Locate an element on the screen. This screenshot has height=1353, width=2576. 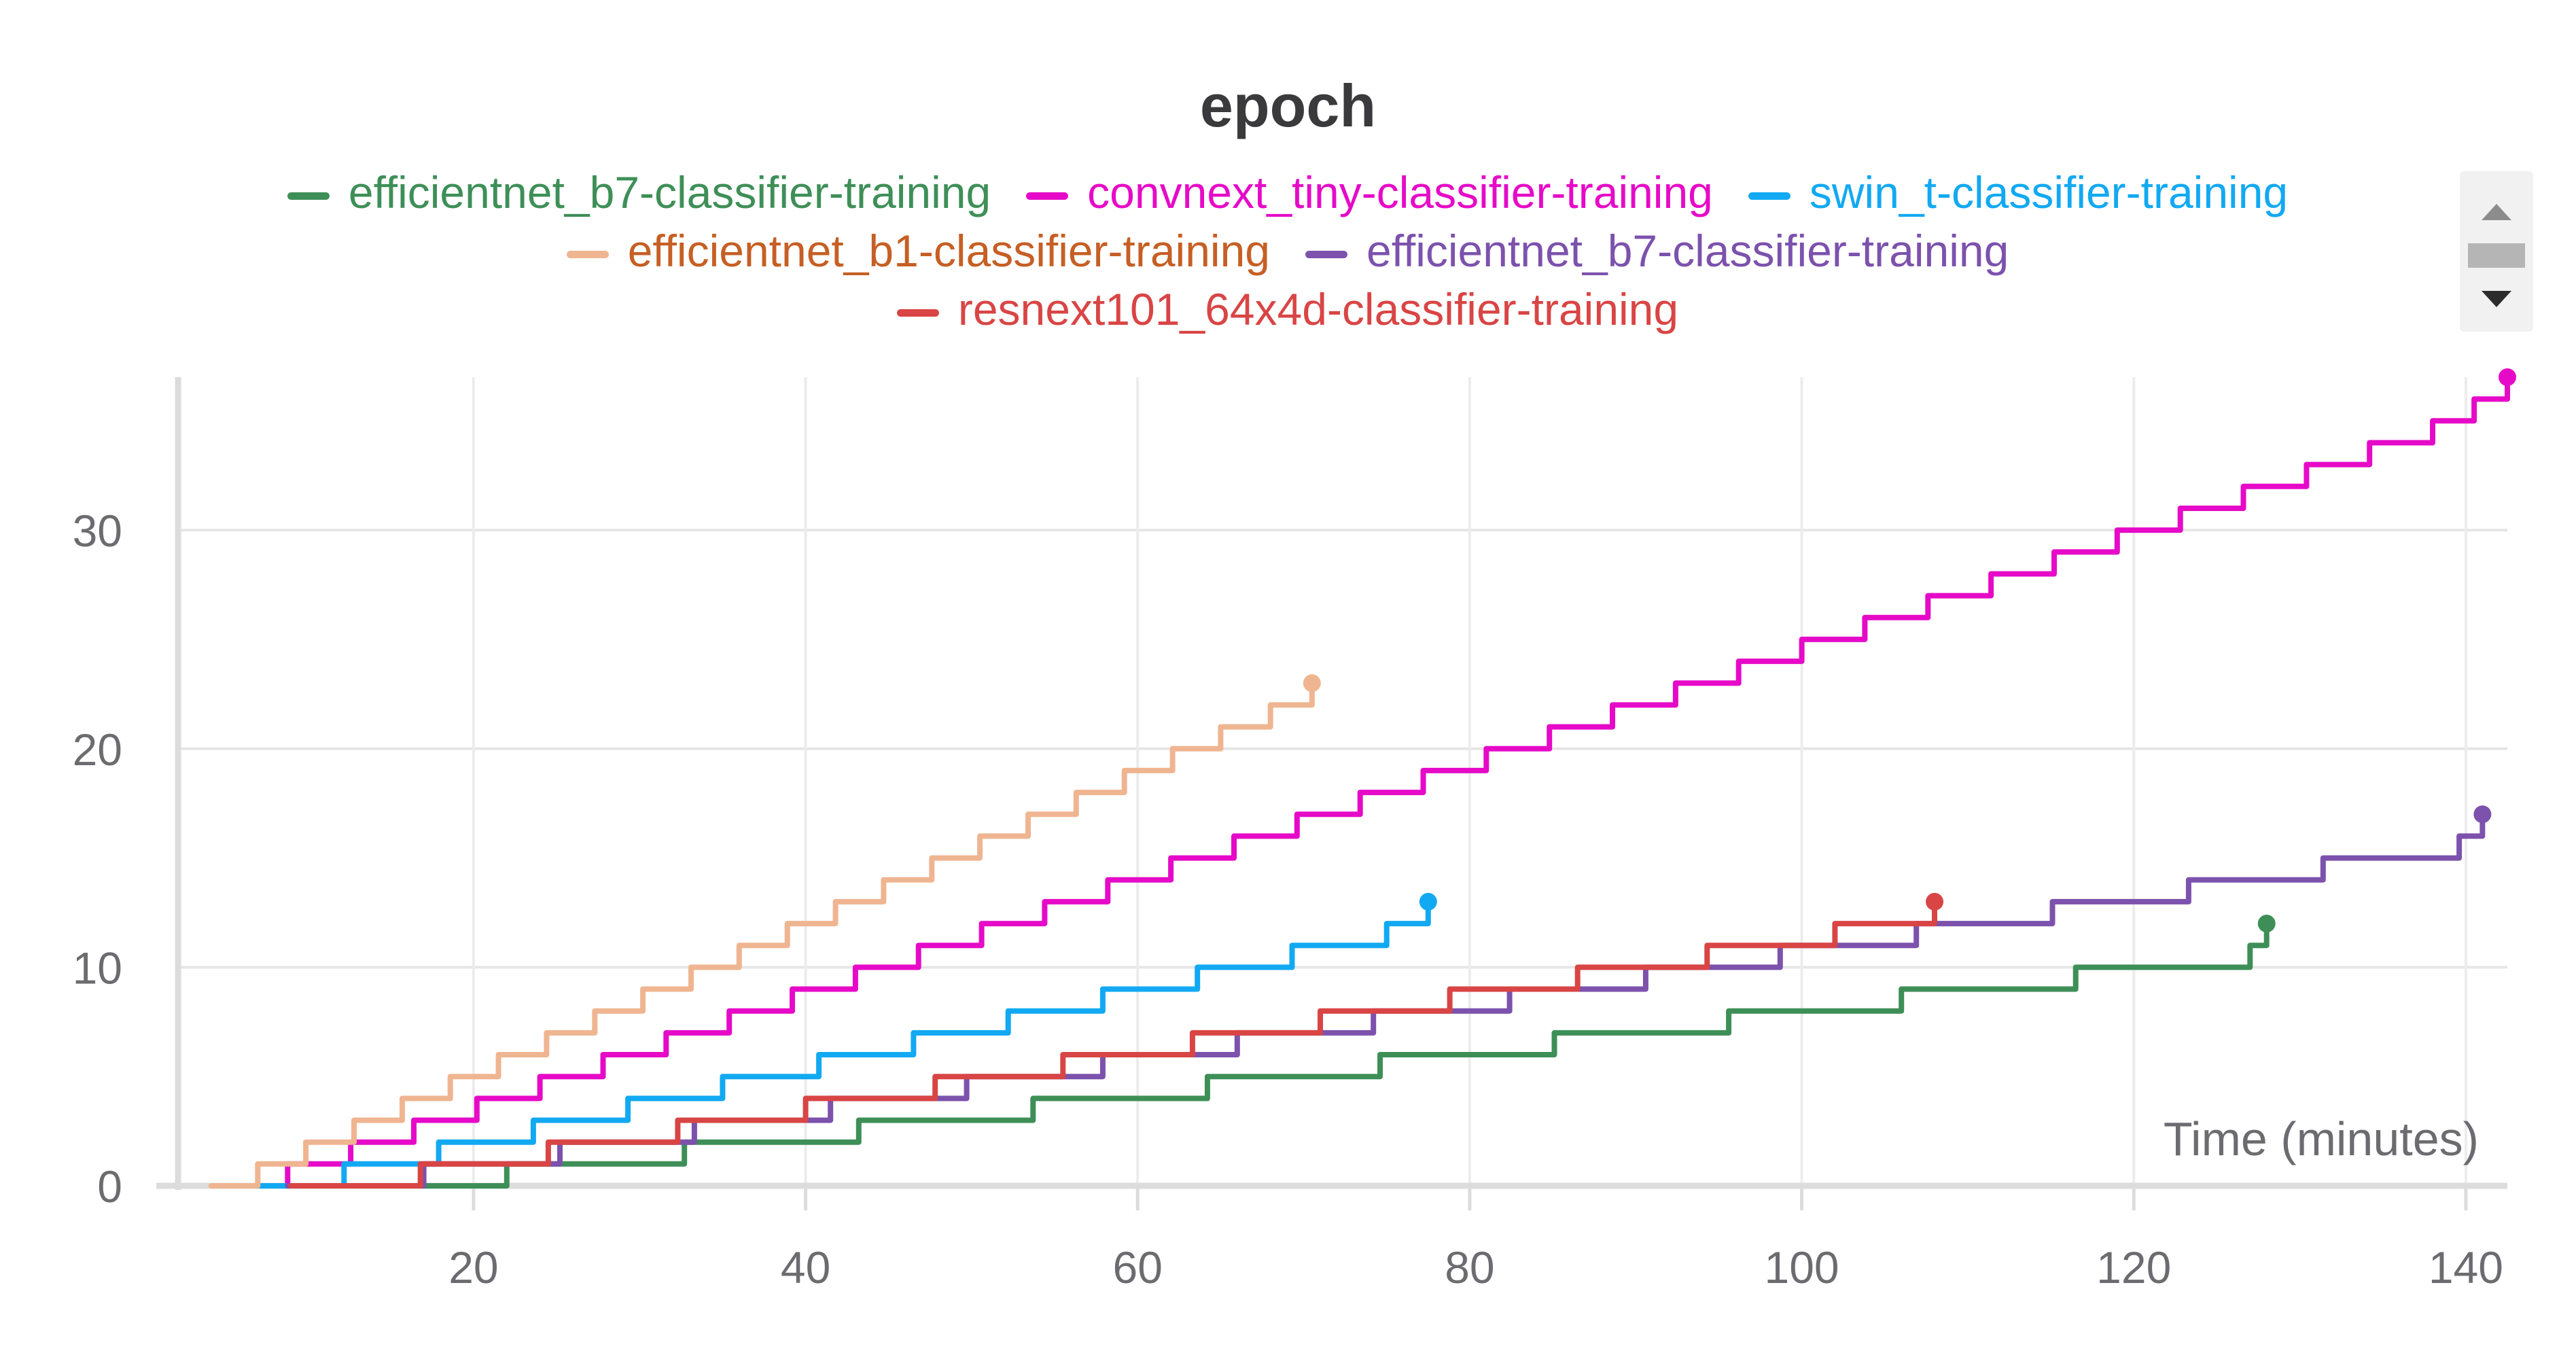
chart-title: epoch is located at coordinates (1288, 106).